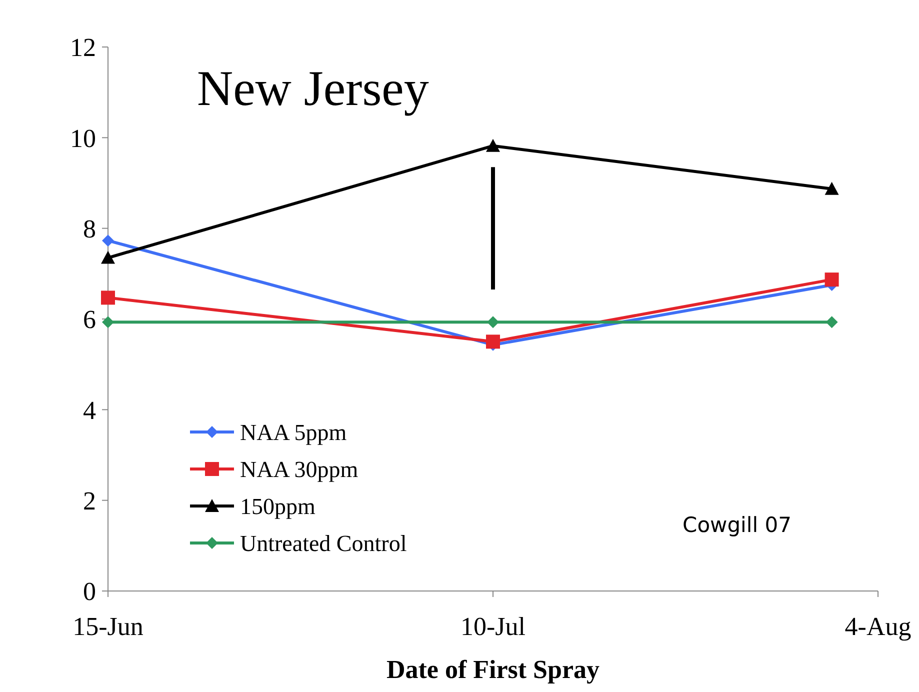  What do you see at coordinates (299, 469) in the screenshot?
I see `legend-label: NAA 30ppm` at bounding box center [299, 469].